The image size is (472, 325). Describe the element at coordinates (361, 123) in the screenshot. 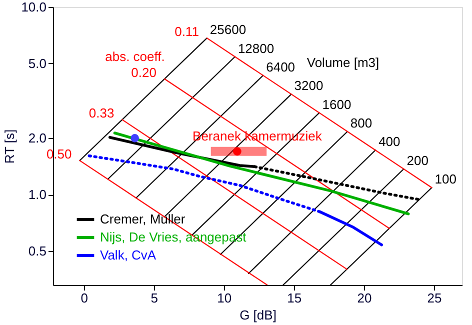

I see `series-label: 800` at that location.